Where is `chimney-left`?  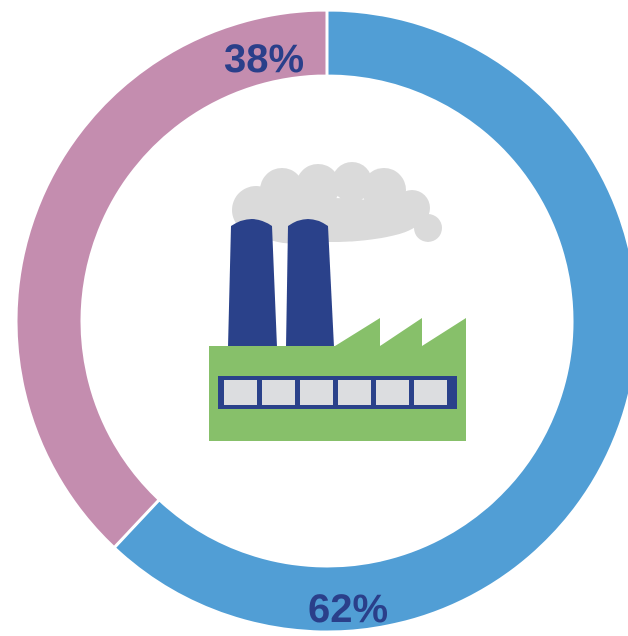 chimney-left is located at coordinates (252, 283).